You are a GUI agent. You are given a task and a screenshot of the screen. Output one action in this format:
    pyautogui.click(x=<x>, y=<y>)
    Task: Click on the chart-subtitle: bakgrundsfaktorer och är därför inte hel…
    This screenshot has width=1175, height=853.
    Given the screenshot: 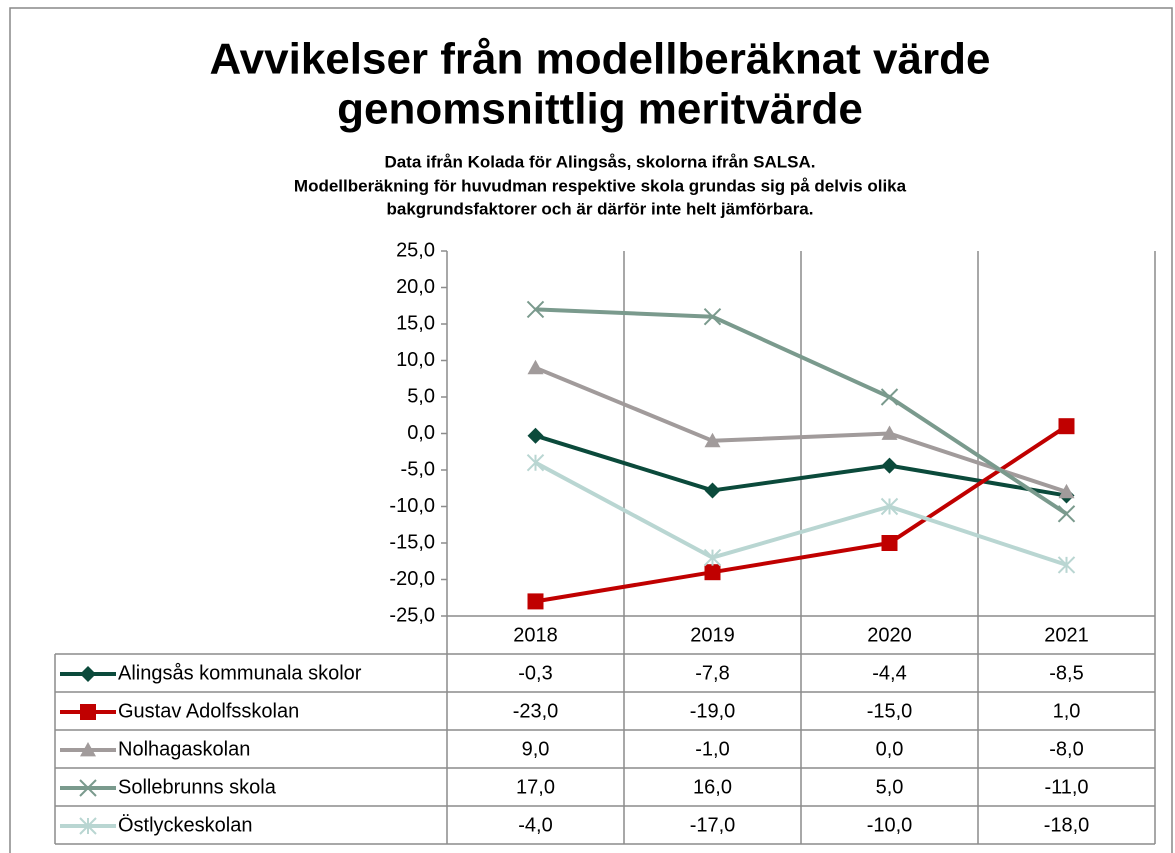 What is the action you would take?
    pyautogui.click(x=600, y=208)
    